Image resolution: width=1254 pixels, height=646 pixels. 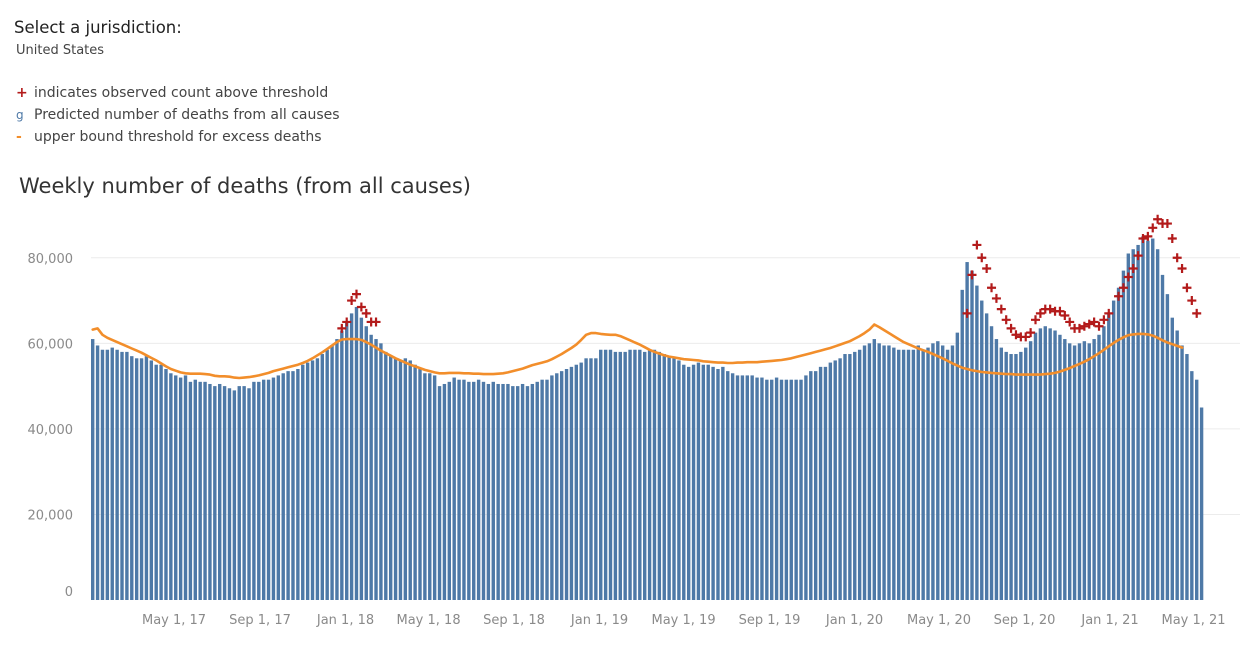 What do you see at coordinates (69, 592) in the screenshot?
I see `y-tick-label: 0` at bounding box center [69, 592].